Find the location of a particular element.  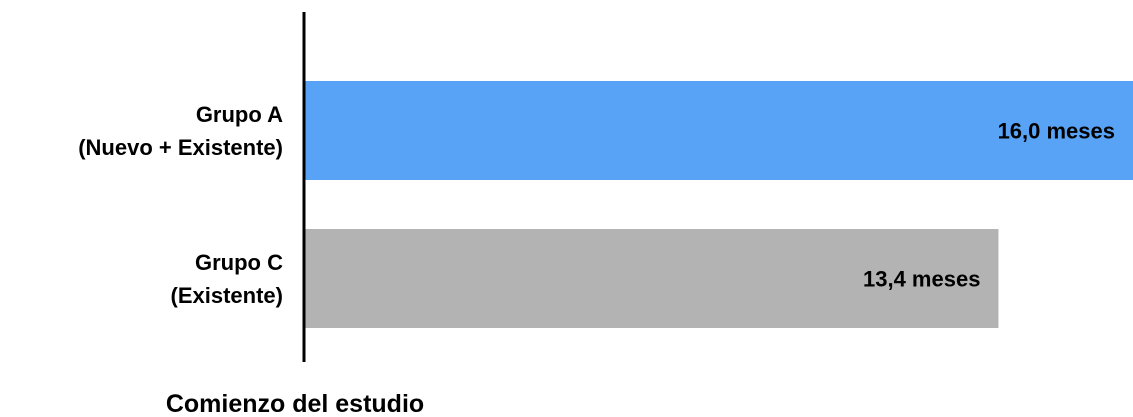

category-label-1-line-2: (Nuevo + Existente) is located at coordinates (180, 147).